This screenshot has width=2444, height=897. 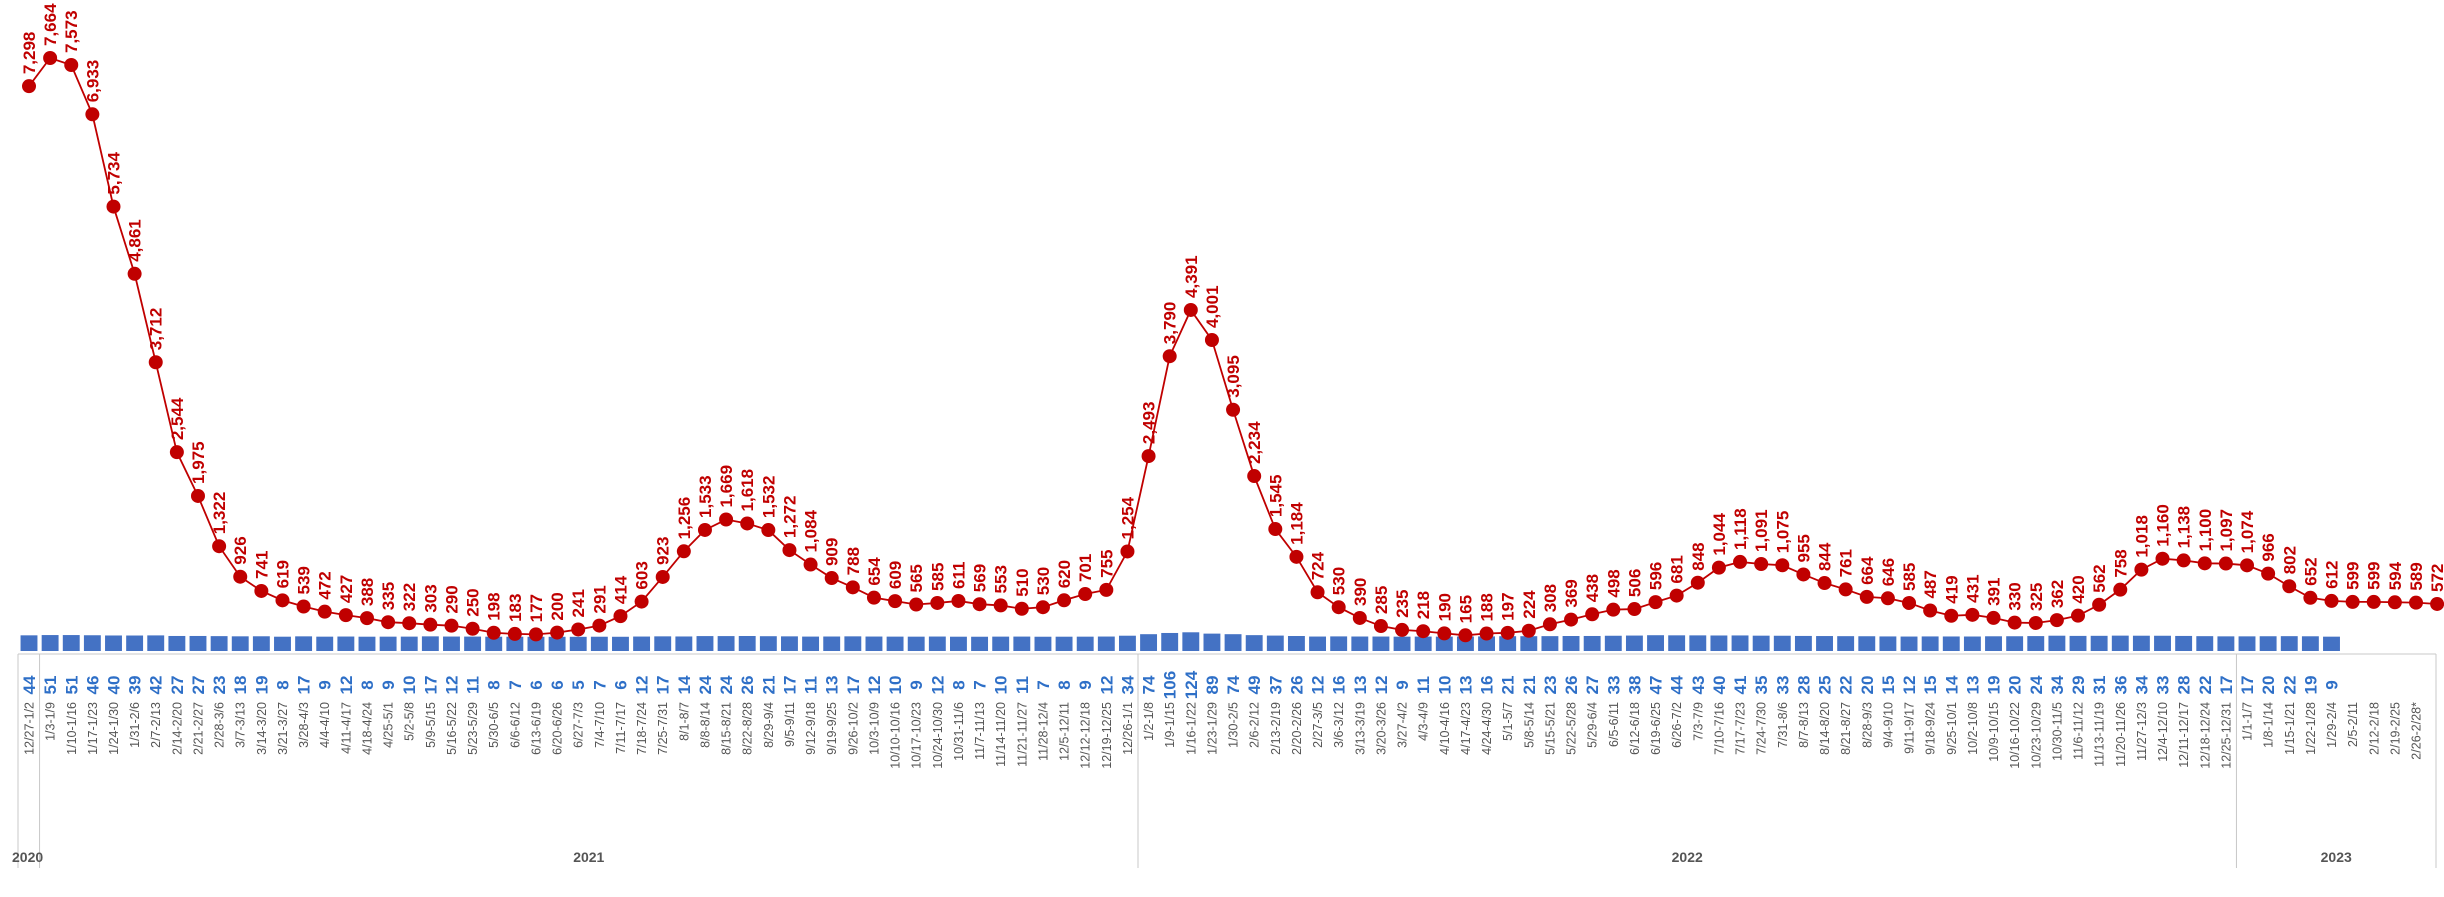 I want to click on x-tick-label: 6/27-7/3, so click(x=579, y=725).